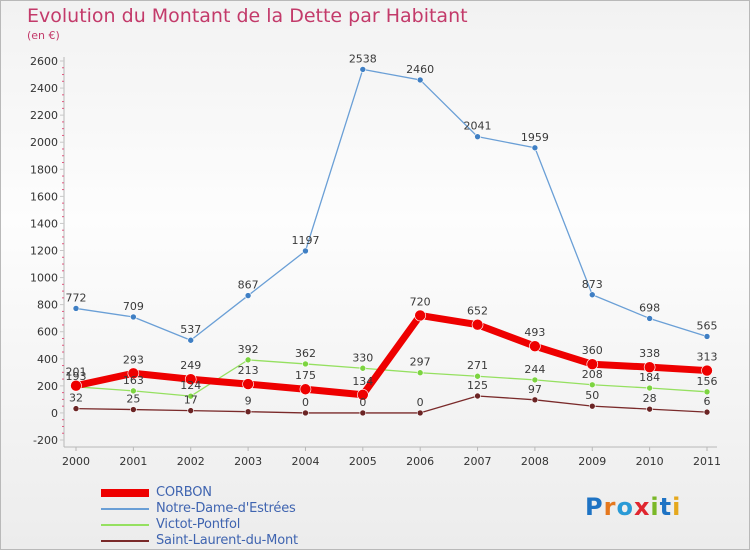 The image size is (750, 550). Describe the element at coordinates (226, 508) in the screenshot. I see `legend-label: Notre-Dame-d'Estrées` at that location.